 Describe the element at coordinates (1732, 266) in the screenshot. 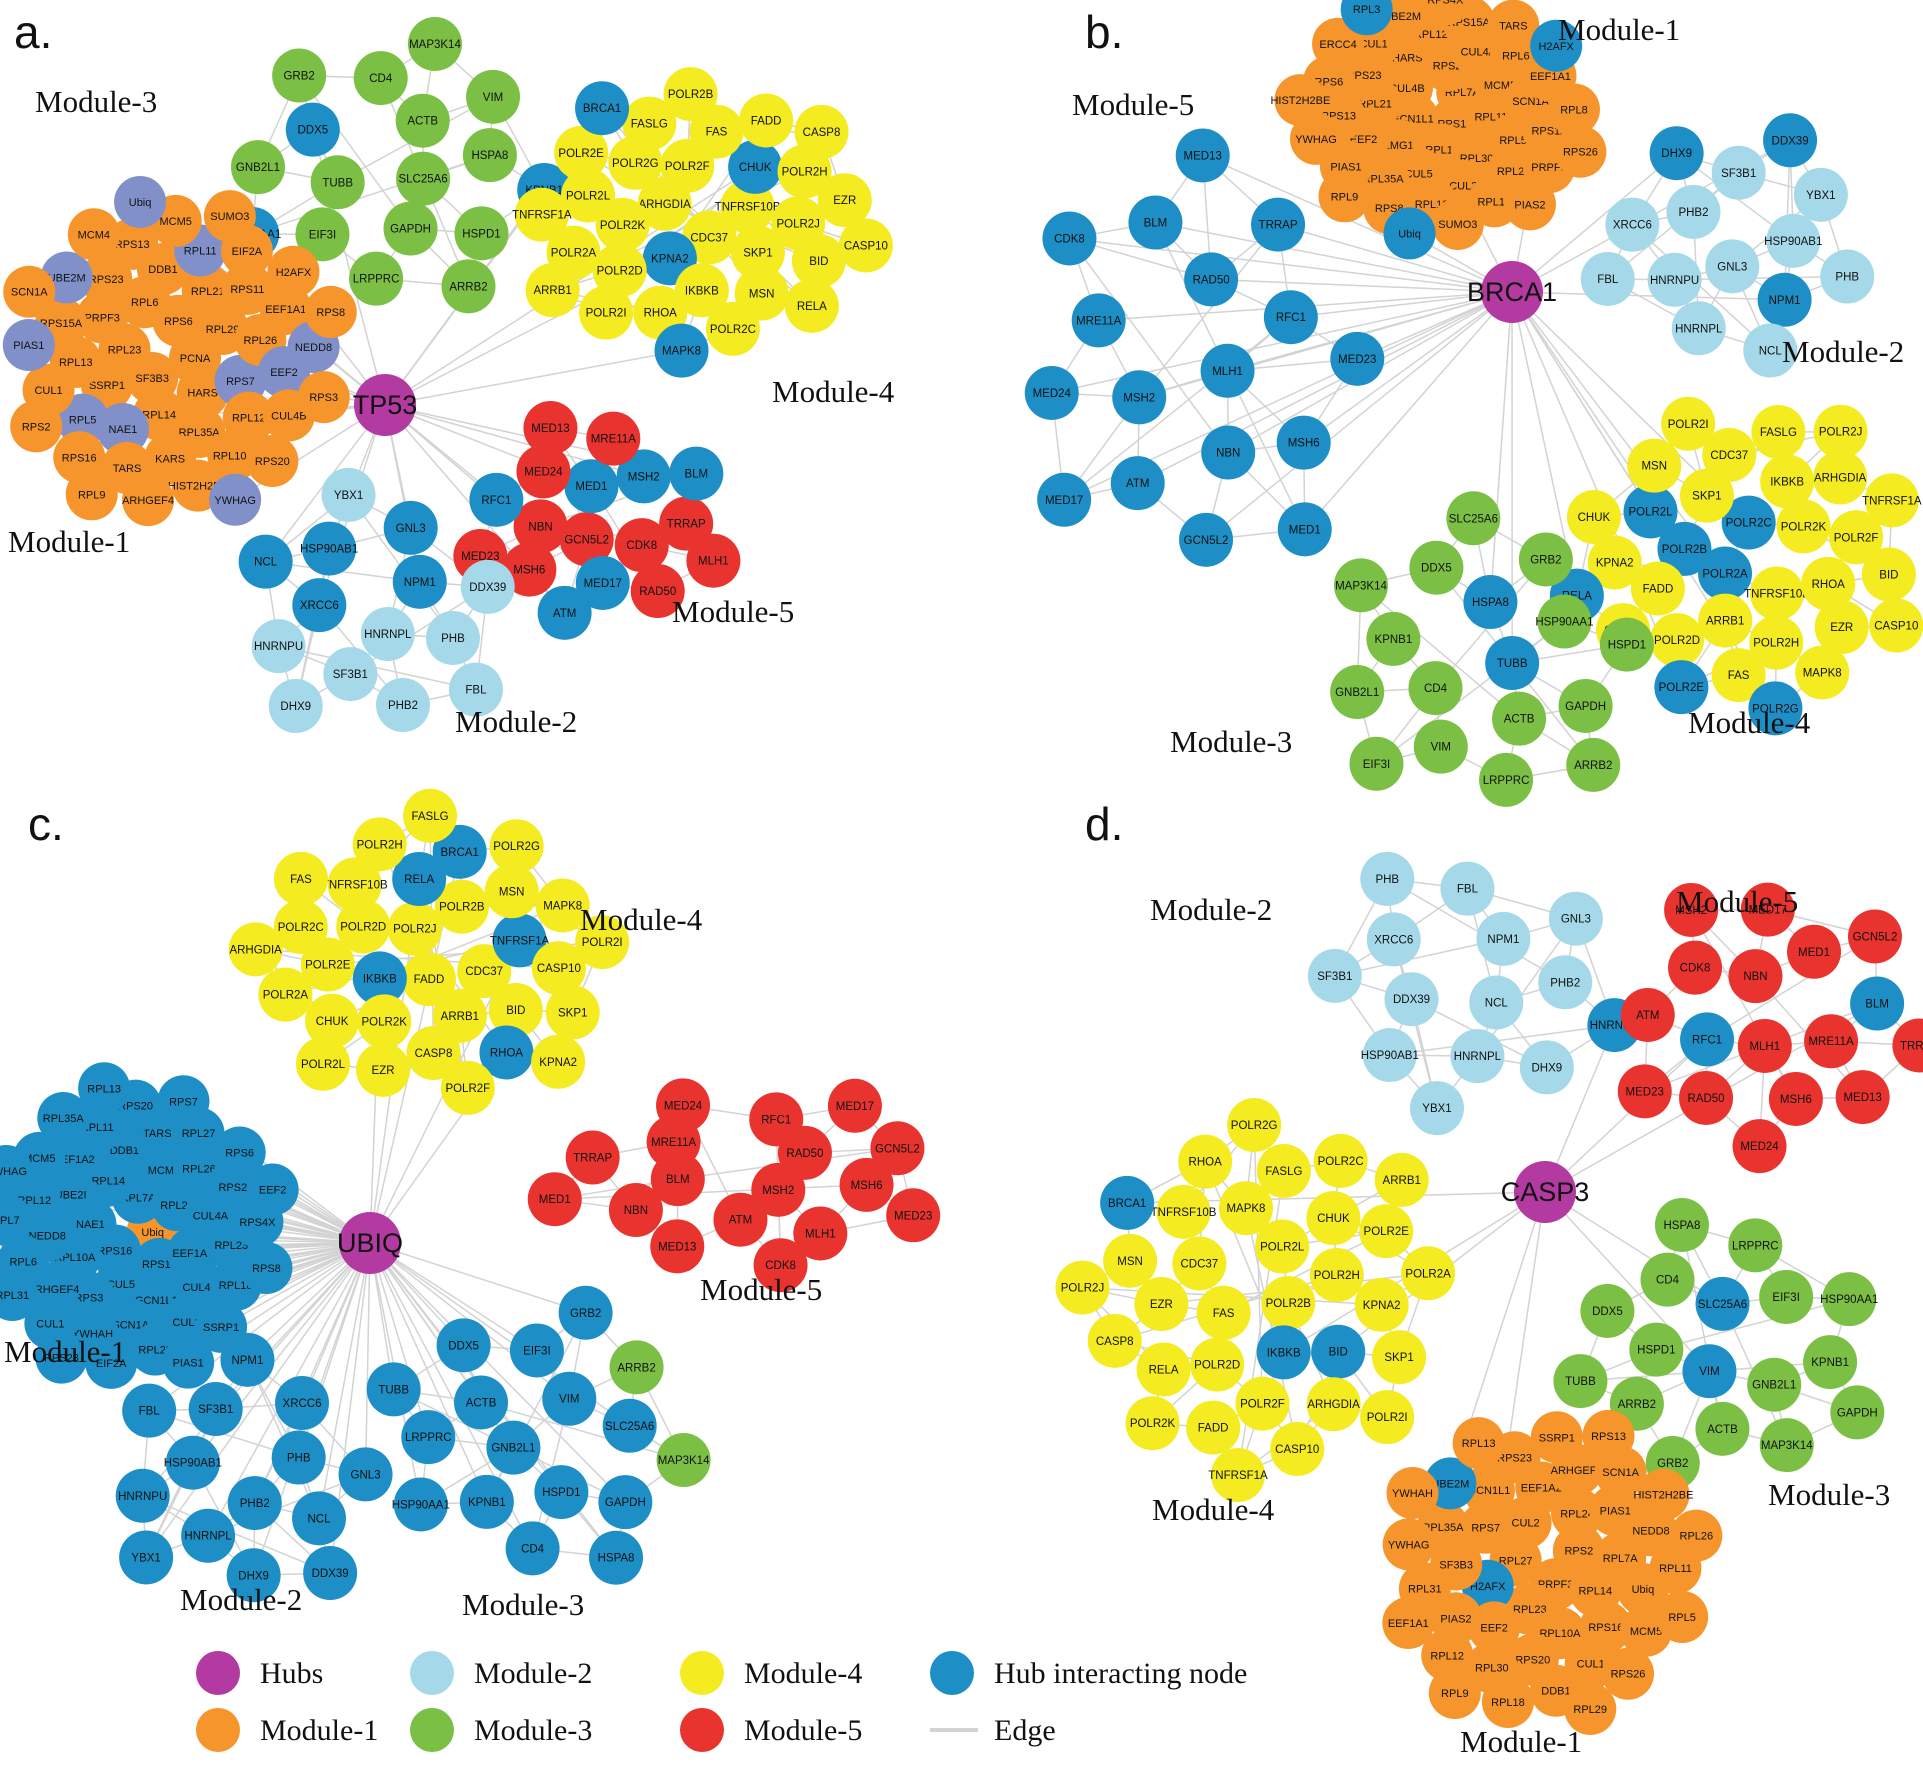

I see `node-GNL3` at that location.